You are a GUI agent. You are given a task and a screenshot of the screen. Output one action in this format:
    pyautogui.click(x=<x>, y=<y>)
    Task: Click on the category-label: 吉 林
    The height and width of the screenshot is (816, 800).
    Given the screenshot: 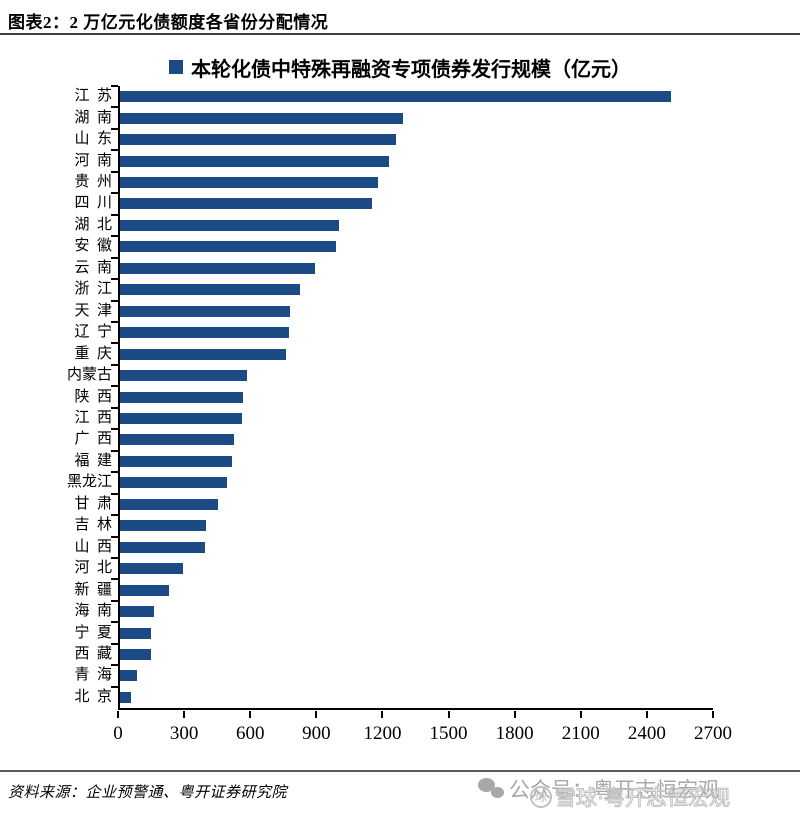 What is the action you would take?
    pyautogui.click(x=93, y=525)
    